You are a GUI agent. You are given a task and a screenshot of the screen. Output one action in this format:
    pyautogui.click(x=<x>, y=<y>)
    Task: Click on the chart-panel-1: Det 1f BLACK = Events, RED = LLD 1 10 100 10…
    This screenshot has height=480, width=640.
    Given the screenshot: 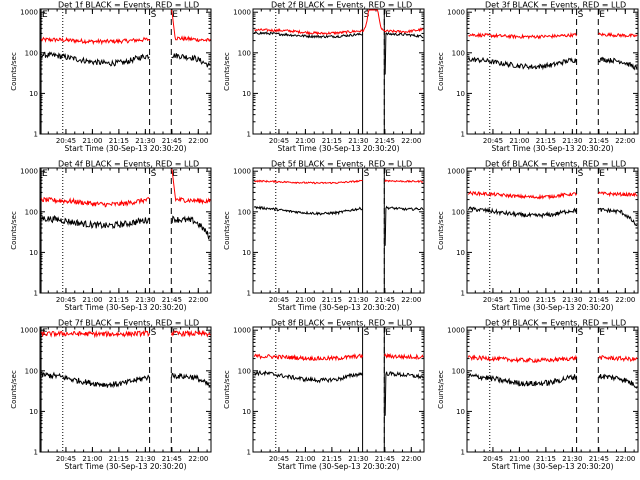 What is the action you would take?
    pyautogui.click(x=111, y=77)
    